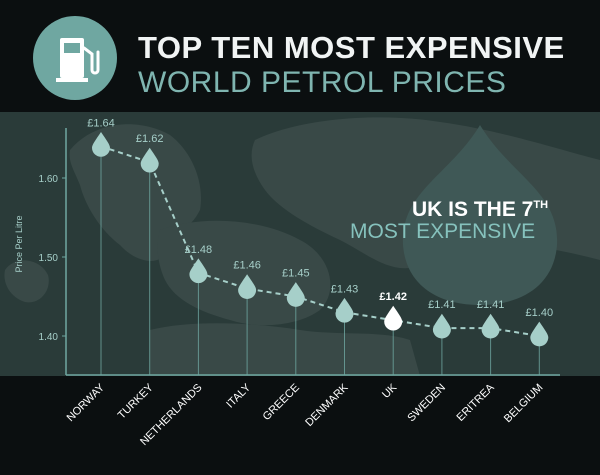 This screenshot has height=475, width=600. What do you see at coordinates (295, 294) in the screenshot?
I see `data-point-greece` at bounding box center [295, 294].